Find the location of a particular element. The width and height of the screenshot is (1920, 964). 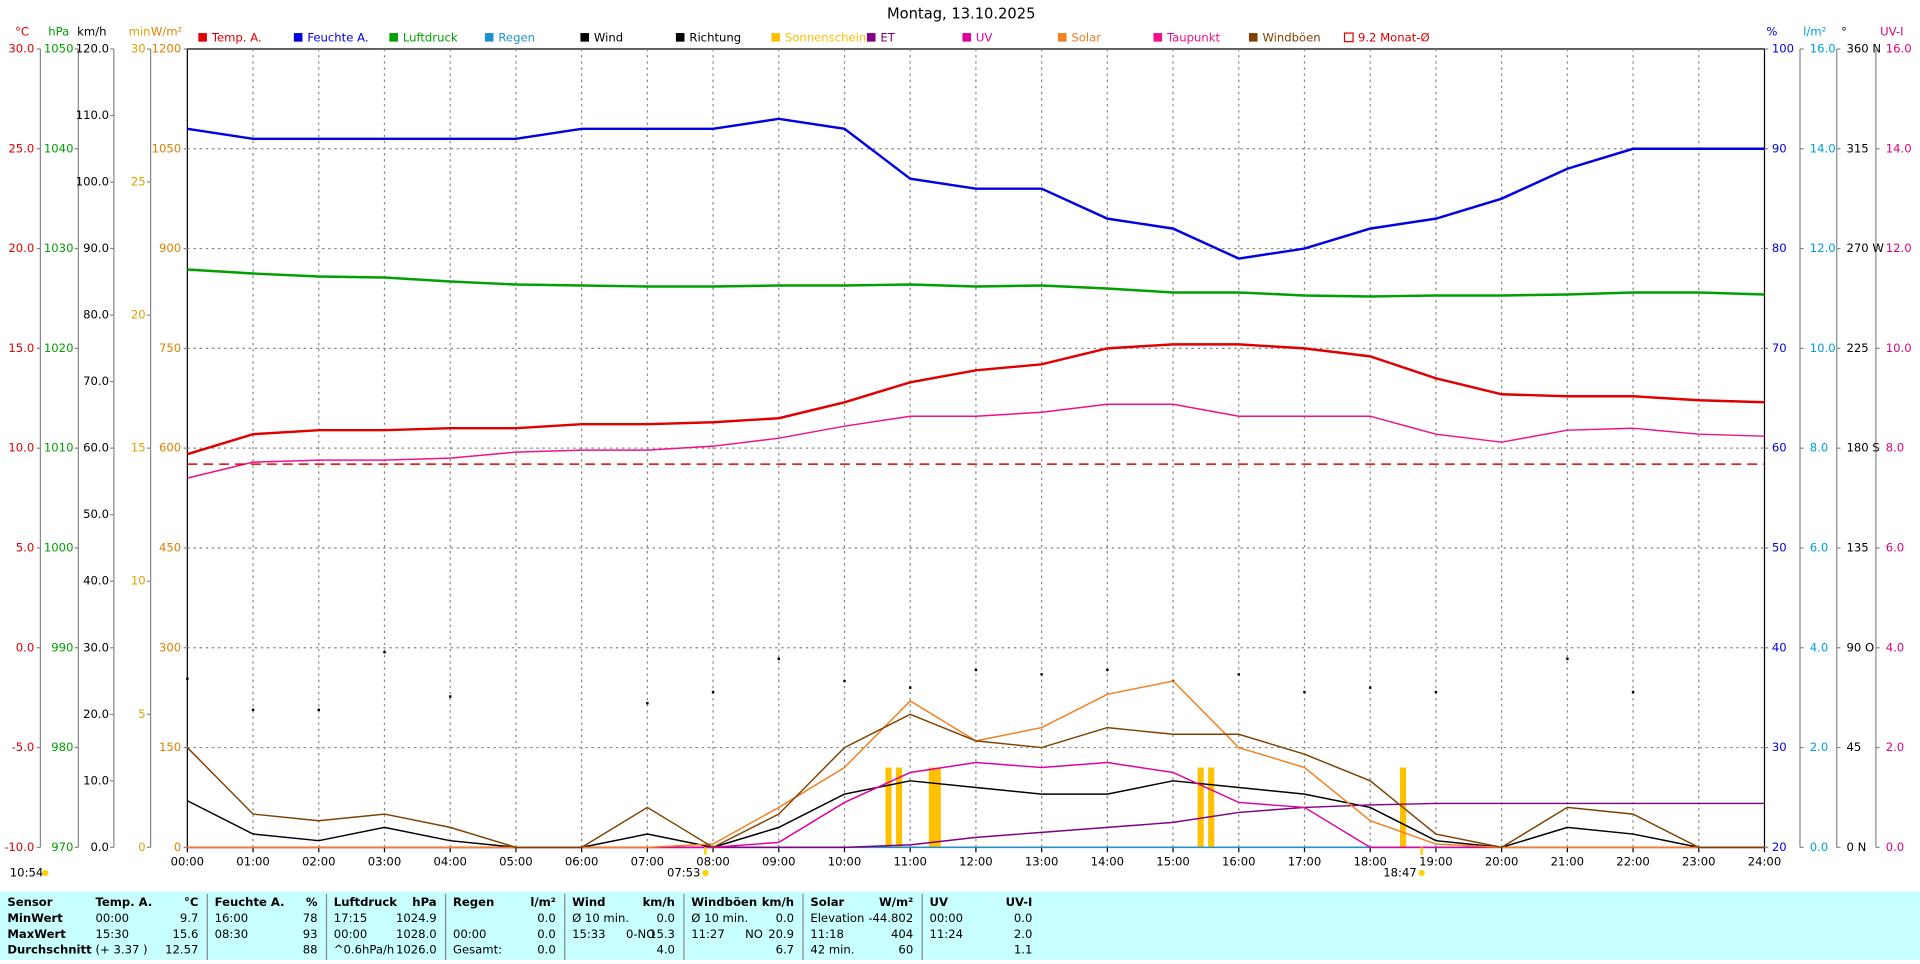

y-tick-label: 70.0 is located at coordinates (96, 381).